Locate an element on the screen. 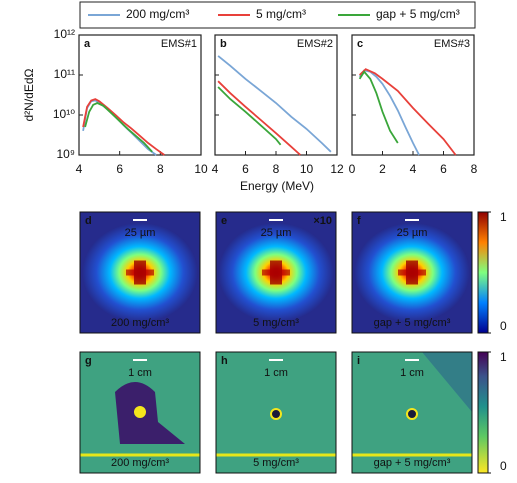 This screenshot has width=517, height=483. x-tick-label: 0 is located at coordinates (352, 169).